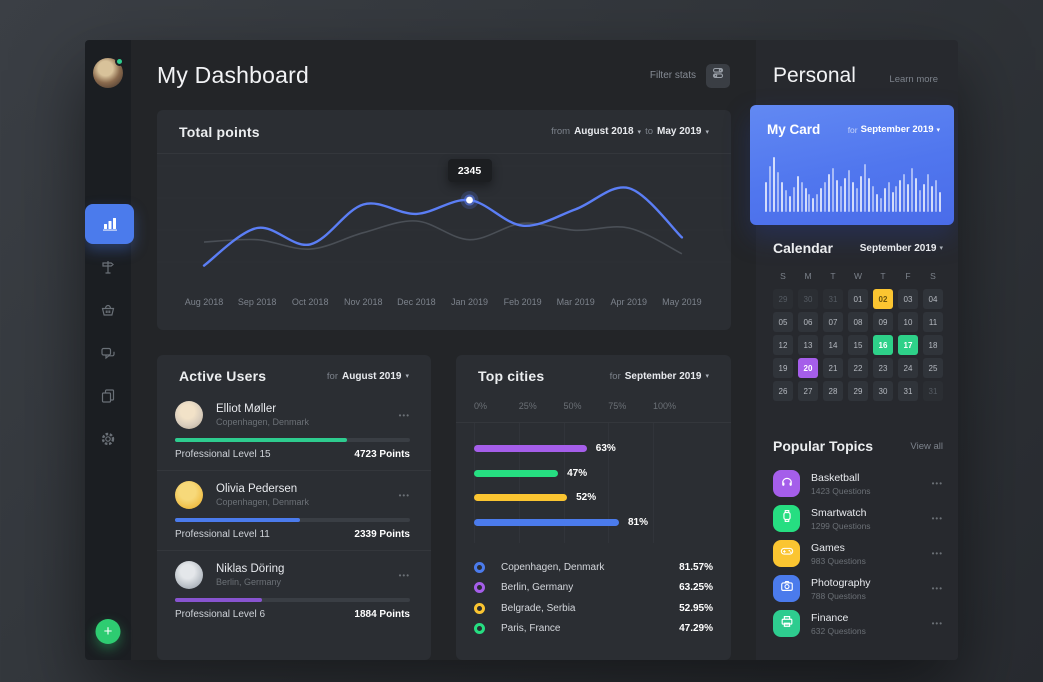 This screenshot has width=1043, height=682. Describe the element at coordinates (783, 368) in the screenshot. I see `calendar-day: 19` at that location.